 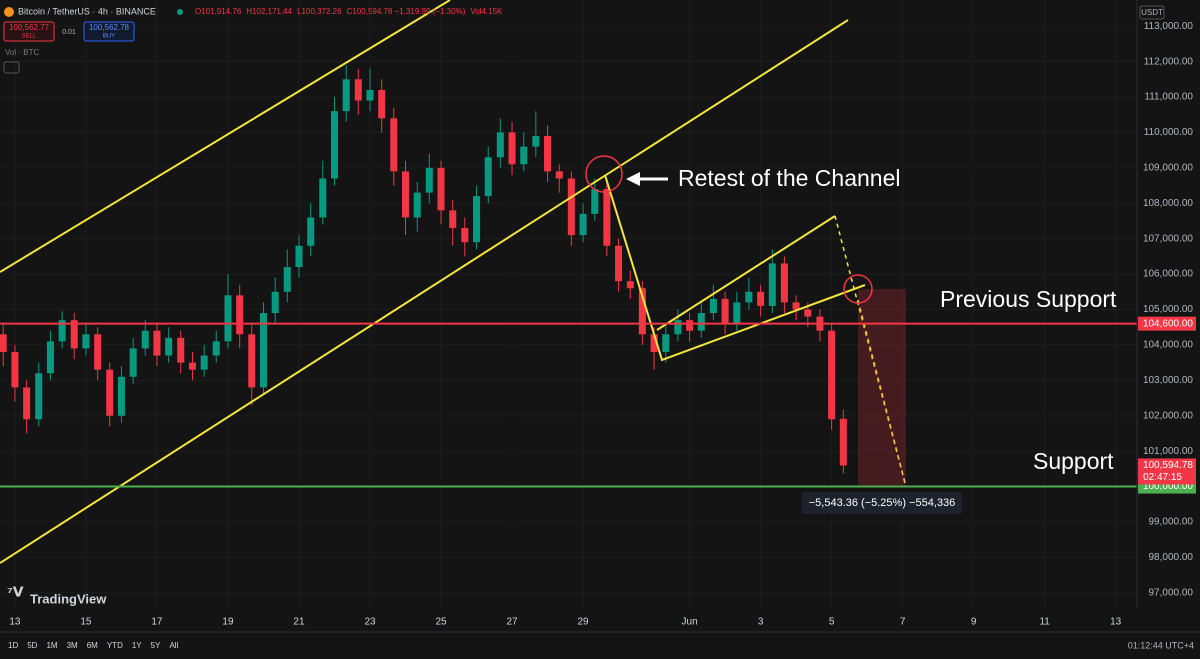 What do you see at coordinates (13, 645) in the screenshot?
I see `range-button: 1D` at bounding box center [13, 645].